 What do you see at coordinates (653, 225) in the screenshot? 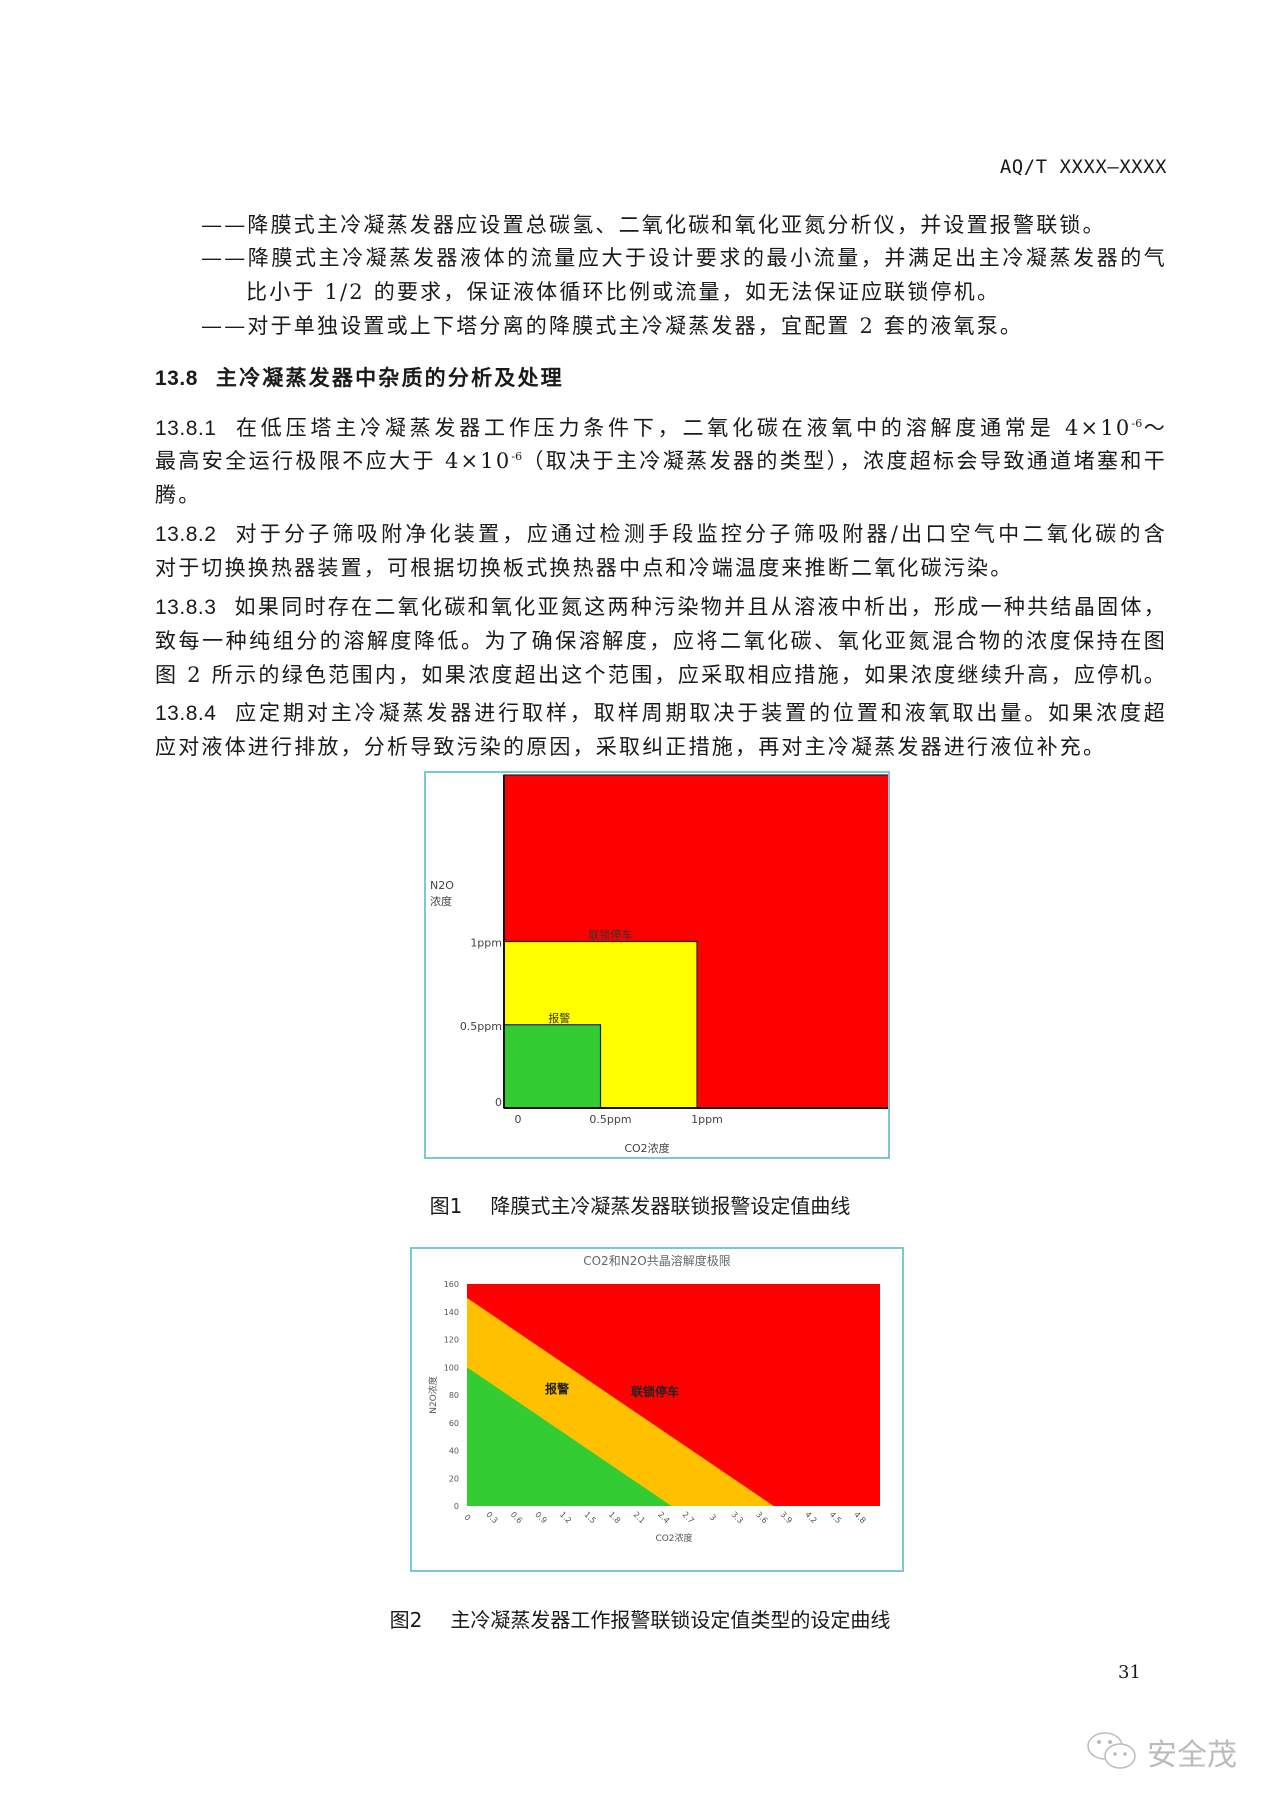
I see `bullet-line: ——降膜式主冷凝蒸发器应设置总碳氢、二氧化碳和氧化亚氮分析仪，并设置报警联锁。` at bounding box center [653, 225].